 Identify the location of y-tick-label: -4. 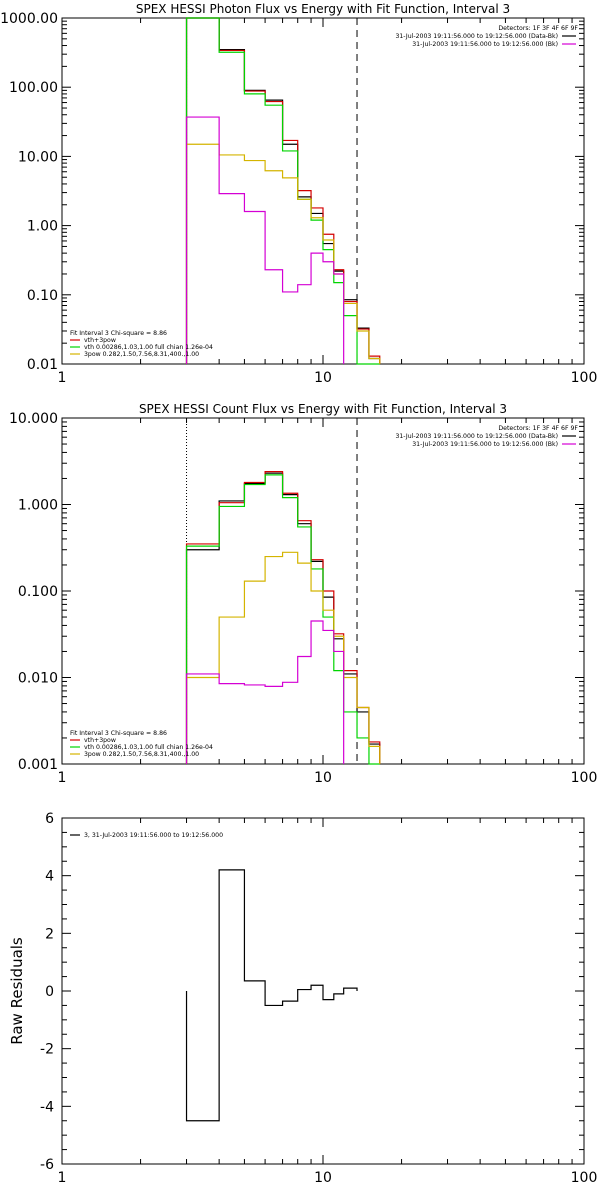
(47, 1107).